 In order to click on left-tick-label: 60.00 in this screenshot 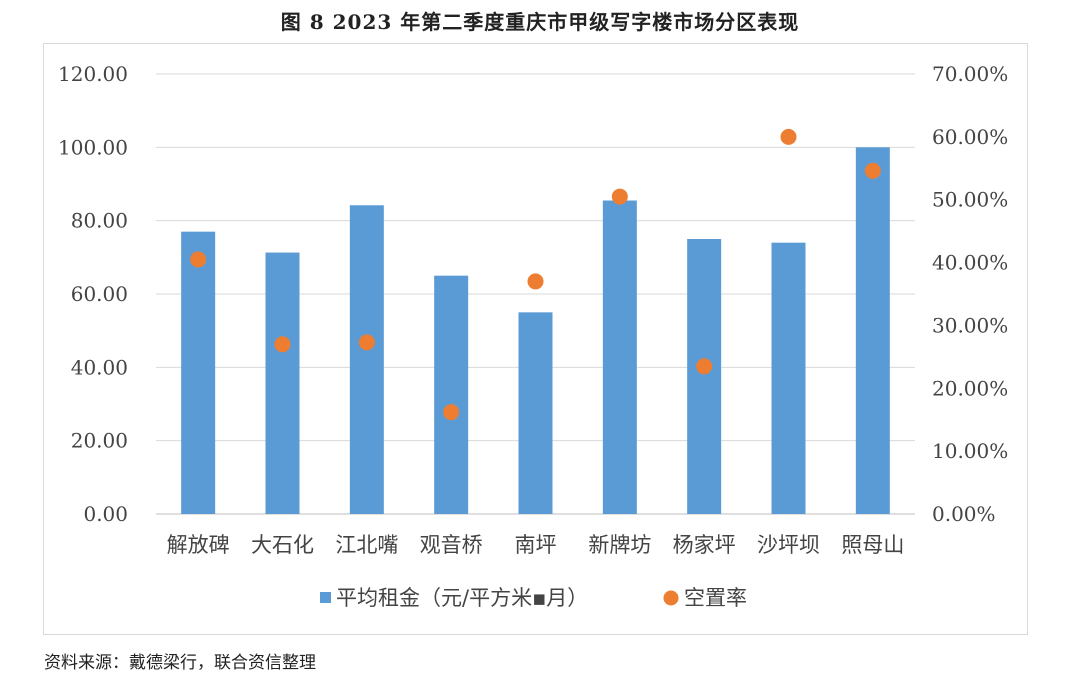, I will do `click(99, 294)`.